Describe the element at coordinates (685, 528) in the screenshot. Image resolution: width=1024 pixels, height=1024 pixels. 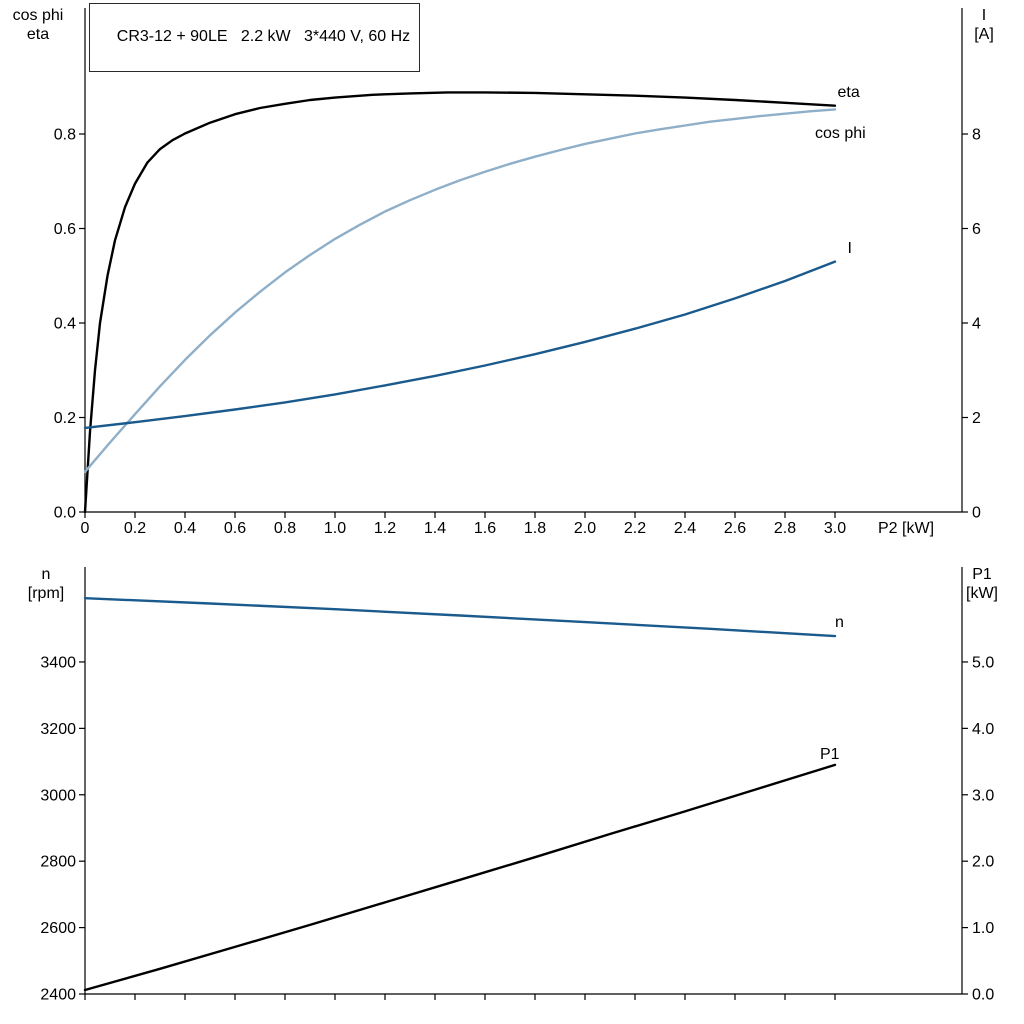
I see `x-tick-label: 2.4` at that location.